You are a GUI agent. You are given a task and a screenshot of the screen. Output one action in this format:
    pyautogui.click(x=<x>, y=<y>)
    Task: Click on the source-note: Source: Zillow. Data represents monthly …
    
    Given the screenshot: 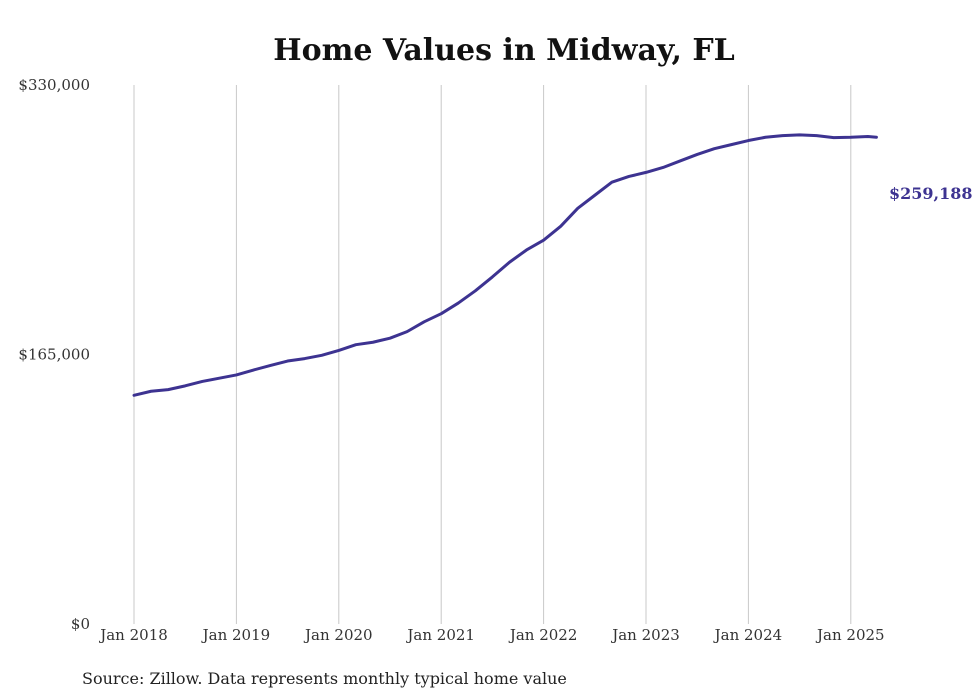 What is the action you would take?
    pyautogui.click(x=324, y=678)
    